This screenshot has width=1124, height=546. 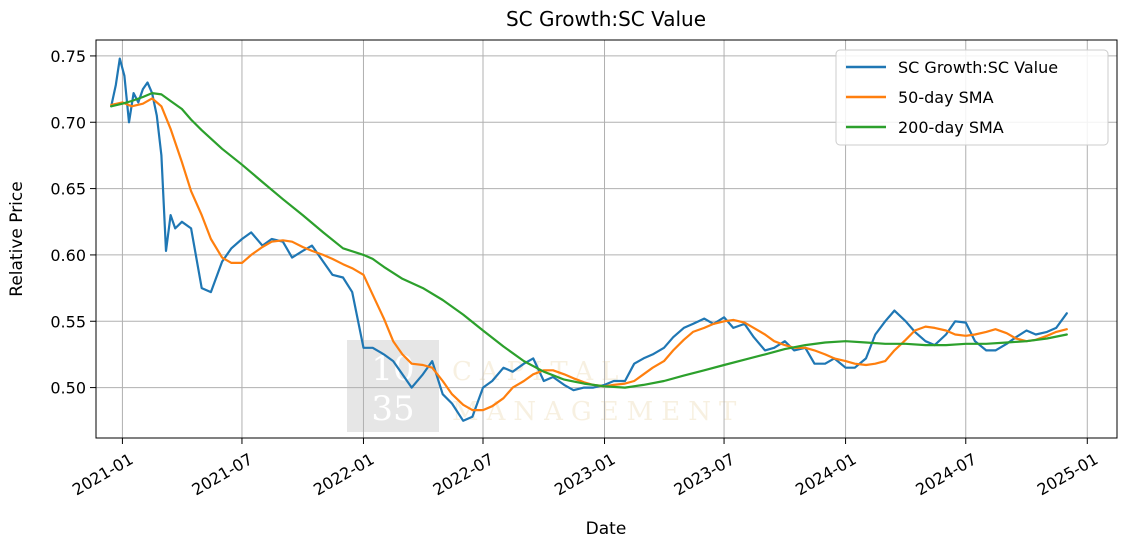 I want to click on legend-box, so click(x=972, y=97).